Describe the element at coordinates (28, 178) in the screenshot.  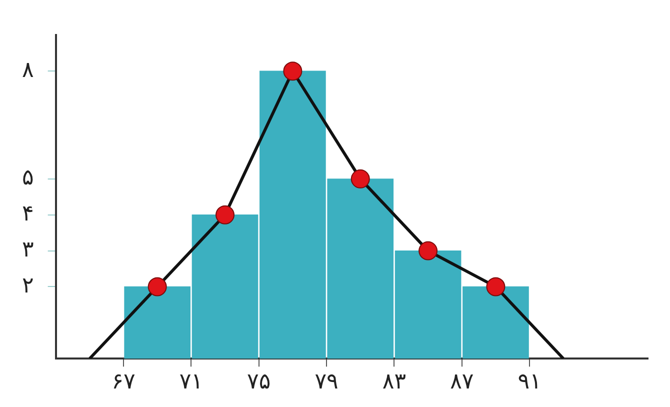
I see `y-tick-label: ۵` at that location.